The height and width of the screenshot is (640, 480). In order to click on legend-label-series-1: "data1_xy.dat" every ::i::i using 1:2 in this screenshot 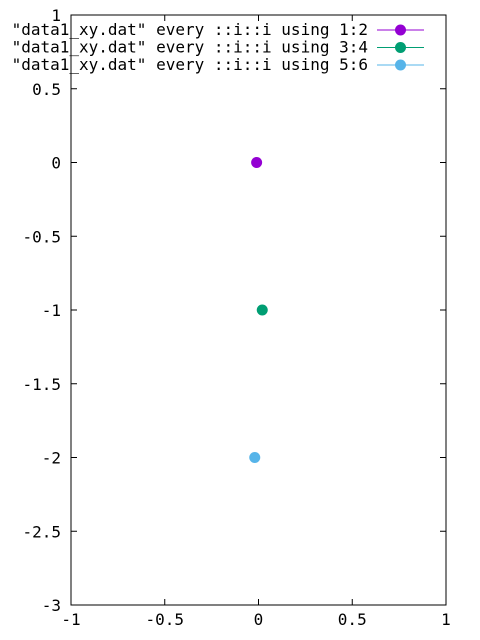, I will do `click(190, 29)`.